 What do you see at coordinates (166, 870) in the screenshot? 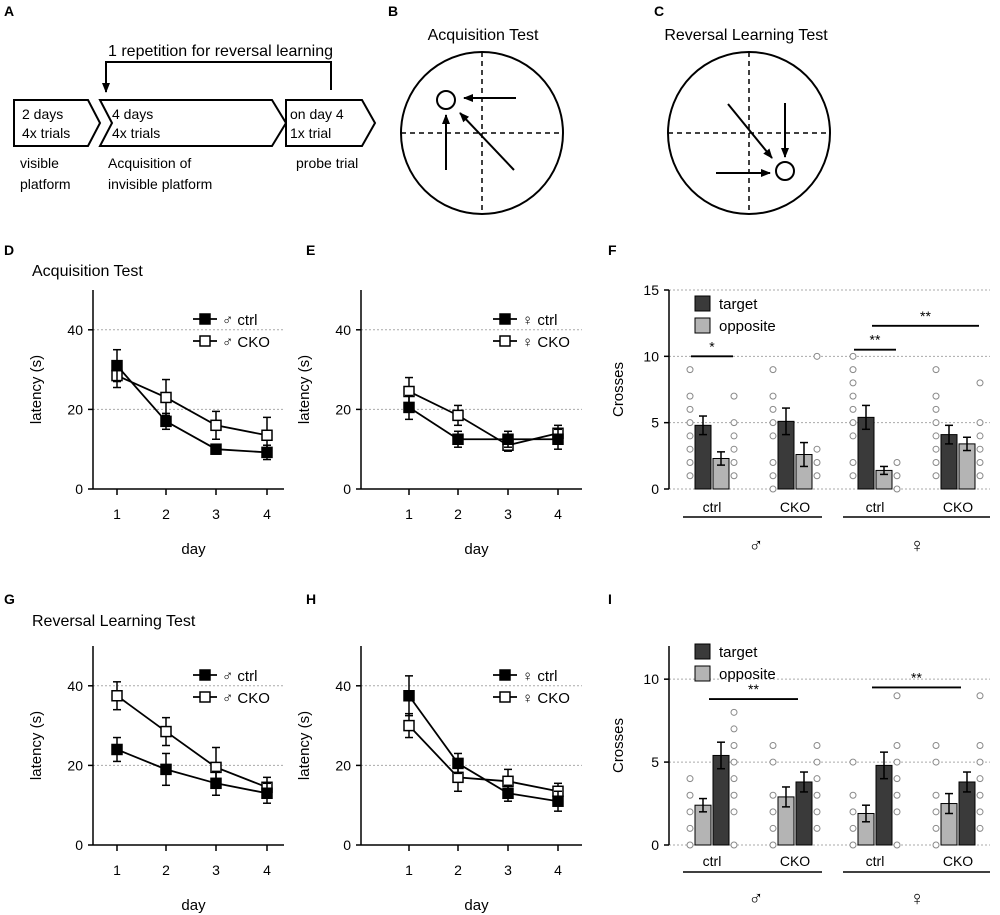
I see `x-tick-label: 2` at bounding box center [166, 870].